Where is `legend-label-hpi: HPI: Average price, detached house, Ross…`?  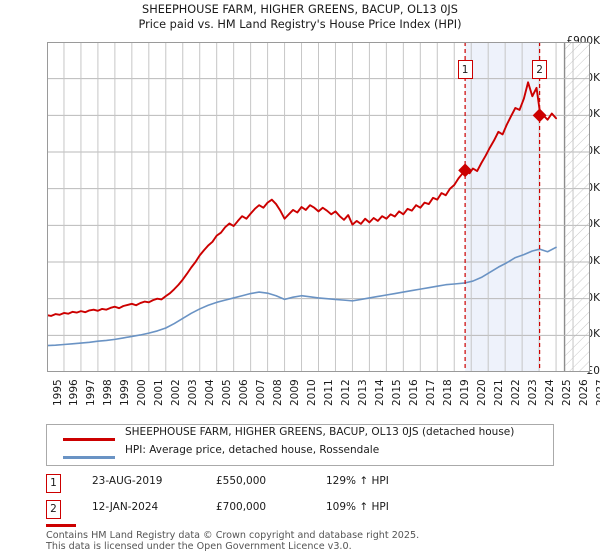 legend-label-hpi: HPI: Average price, detached house, Ross… is located at coordinates (252, 450).